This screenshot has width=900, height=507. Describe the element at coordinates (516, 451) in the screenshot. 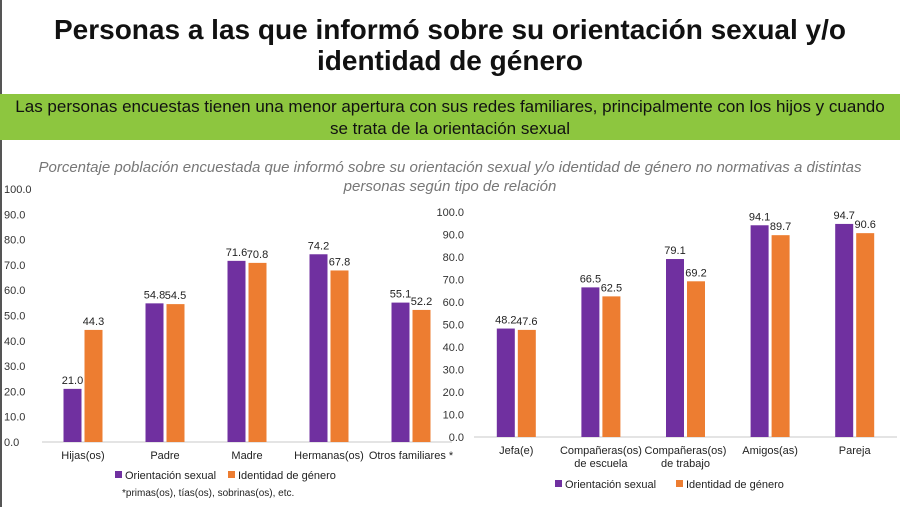

I see `right-category-label: Jefa(e)` at that location.